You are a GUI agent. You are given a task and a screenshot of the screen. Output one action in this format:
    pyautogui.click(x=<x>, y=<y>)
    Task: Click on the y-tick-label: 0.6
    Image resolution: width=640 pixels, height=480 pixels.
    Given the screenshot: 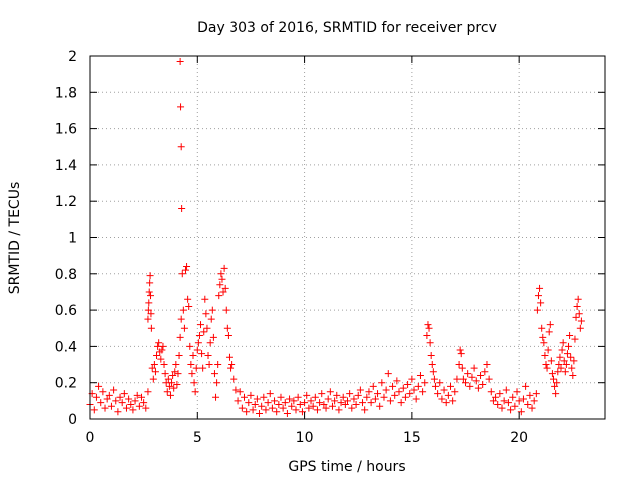 What is the action you would take?
    pyautogui.click(x=66, y=311)
    